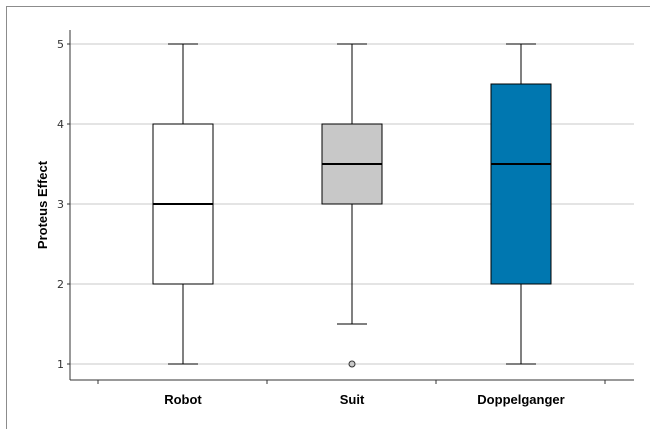  I want to click on y-tick-label: 3, so click(60, 204).